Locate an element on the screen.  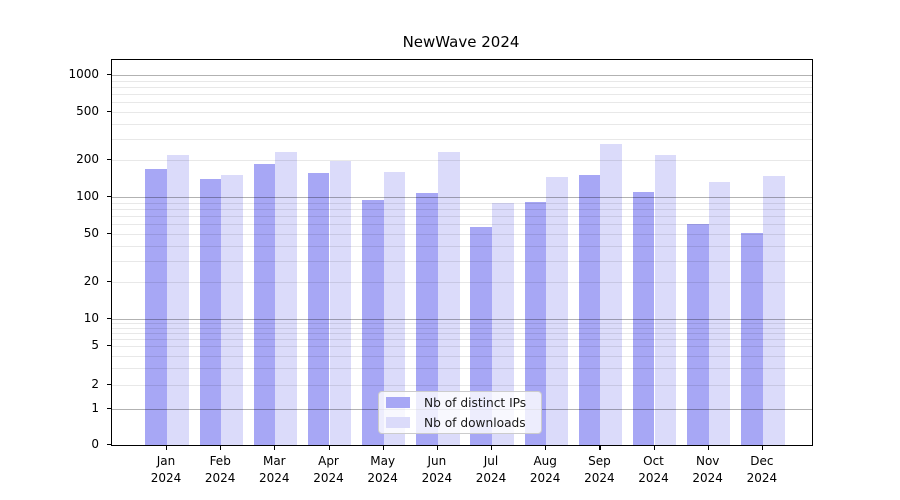
x-tick-month: Jul is located at coordinates (491, 461).